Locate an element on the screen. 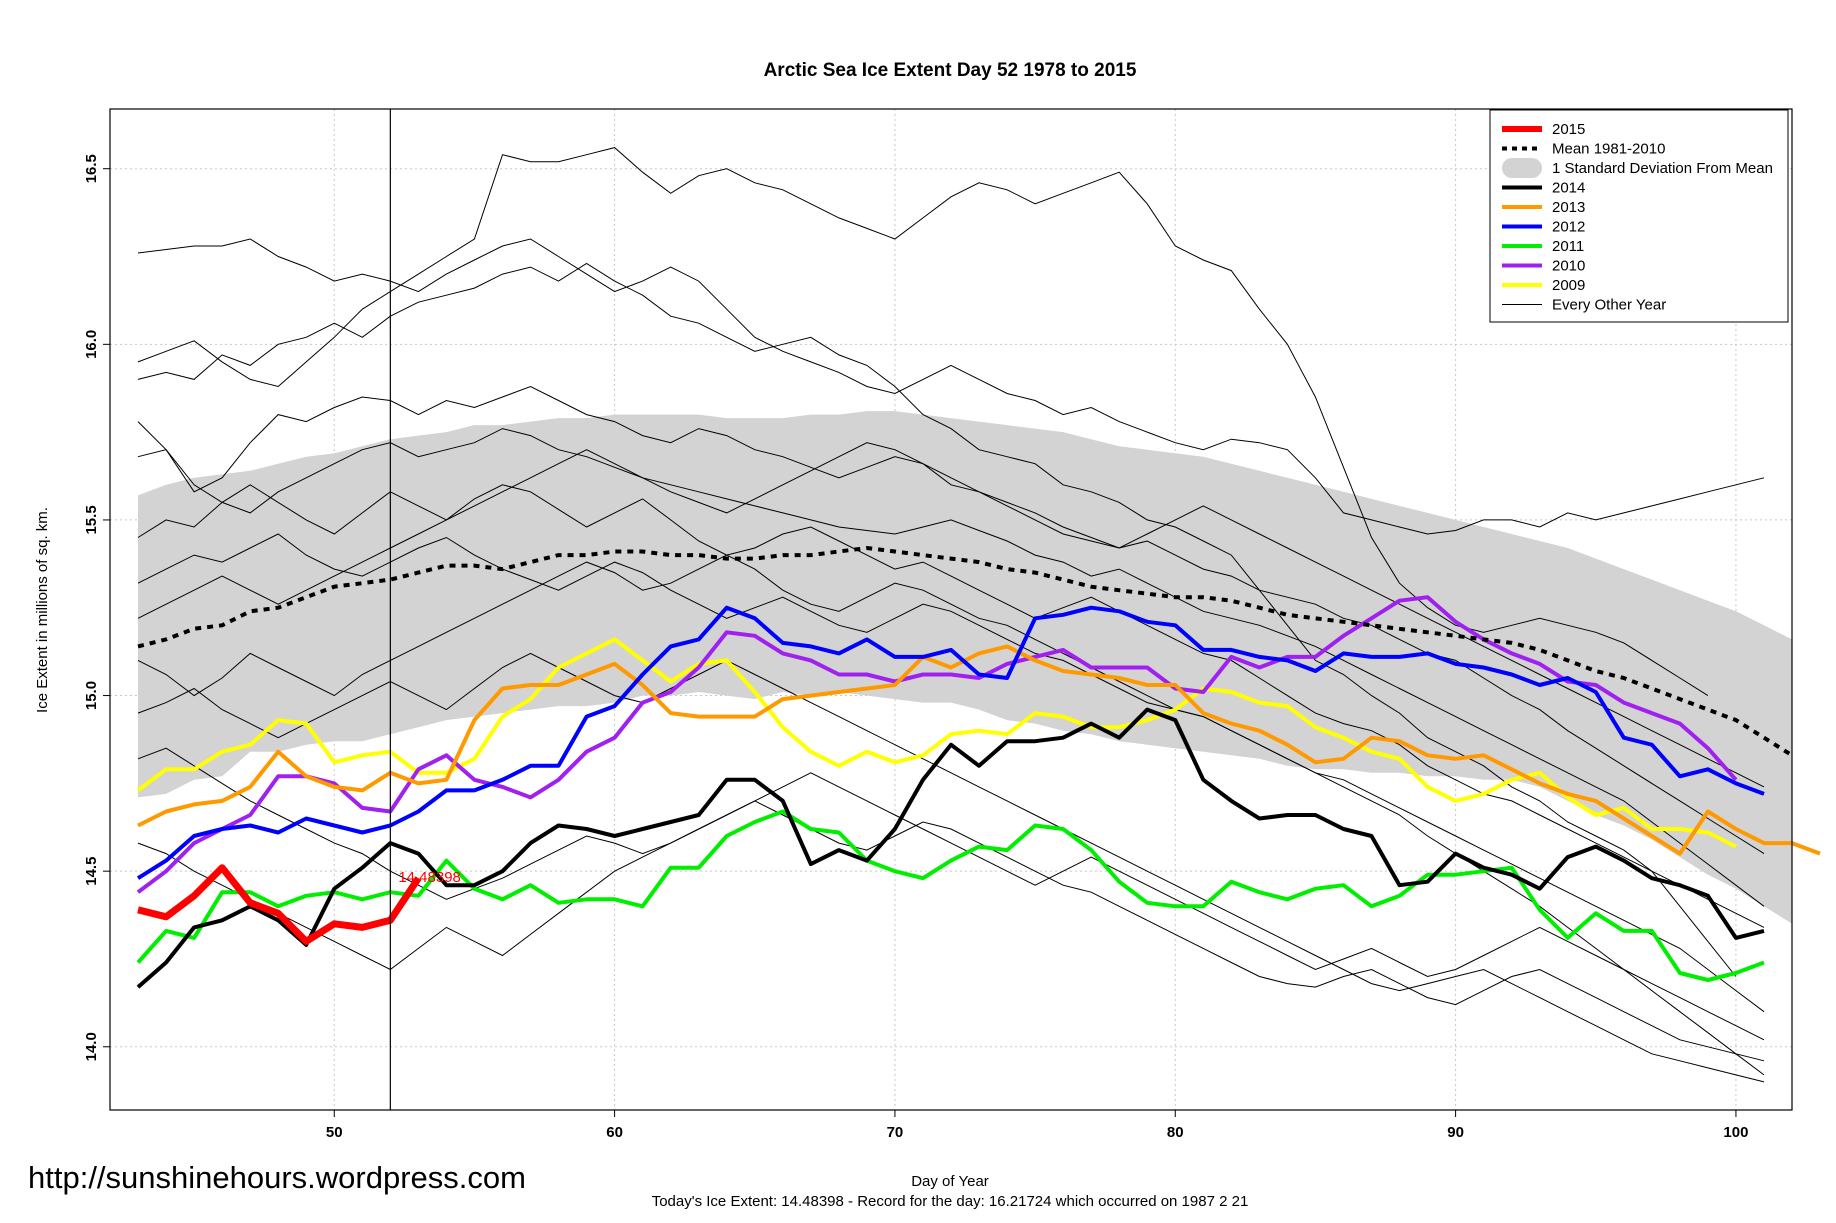  legend-label: 2015 is located at coordinates (1568, 129).